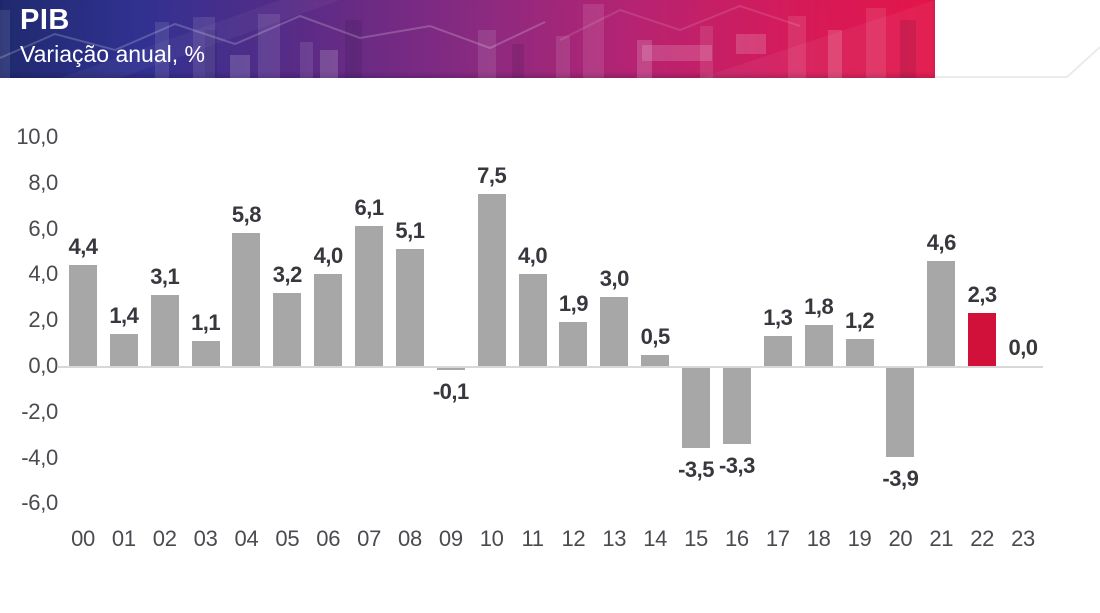 The width and height of the screenshot is (1100, 613). Describe the element at coordinates (614, 279) in the screenshot. I see `bar-value-label-13: 3,0` at that location.